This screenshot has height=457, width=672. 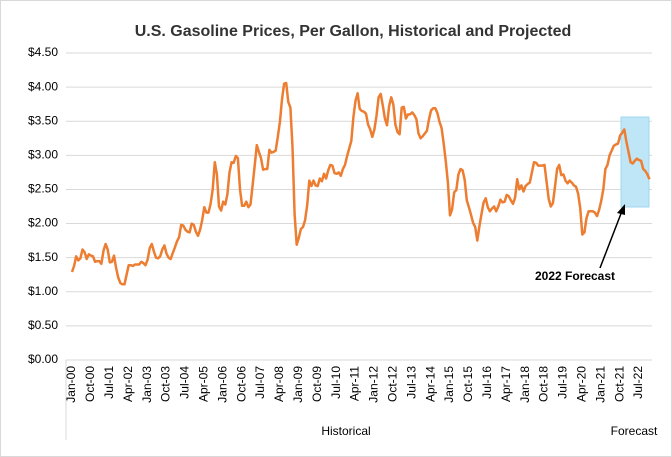 What do you see at coordinates (581, 384) in the screenshot?
I see `x-tick-label: Apr-20` at bounding box center [581, 384].